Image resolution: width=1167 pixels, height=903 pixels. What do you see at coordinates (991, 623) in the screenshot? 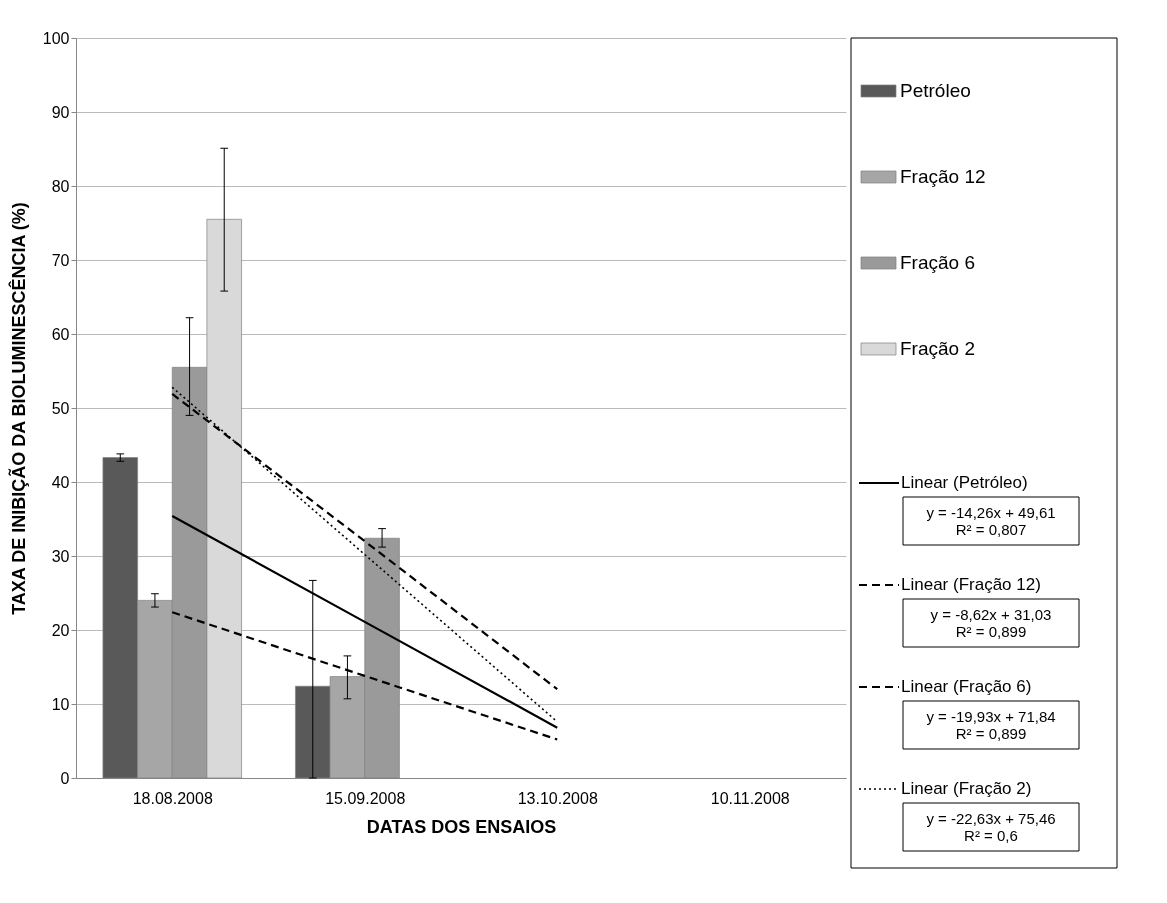
I see `text: y = -8,62x + 31,03 R² = 0,899` at bounding box center [991, 623].